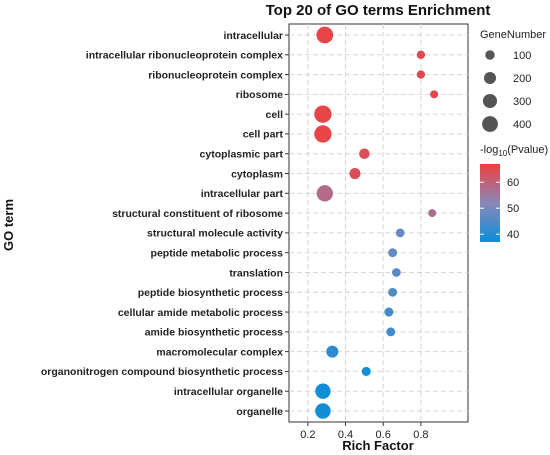 This screenshot has height=455, width=550. Describe the element at coordinates (242, 155) in the screenshot. I see `y-tick-label: cytoplasmic part` at that location.